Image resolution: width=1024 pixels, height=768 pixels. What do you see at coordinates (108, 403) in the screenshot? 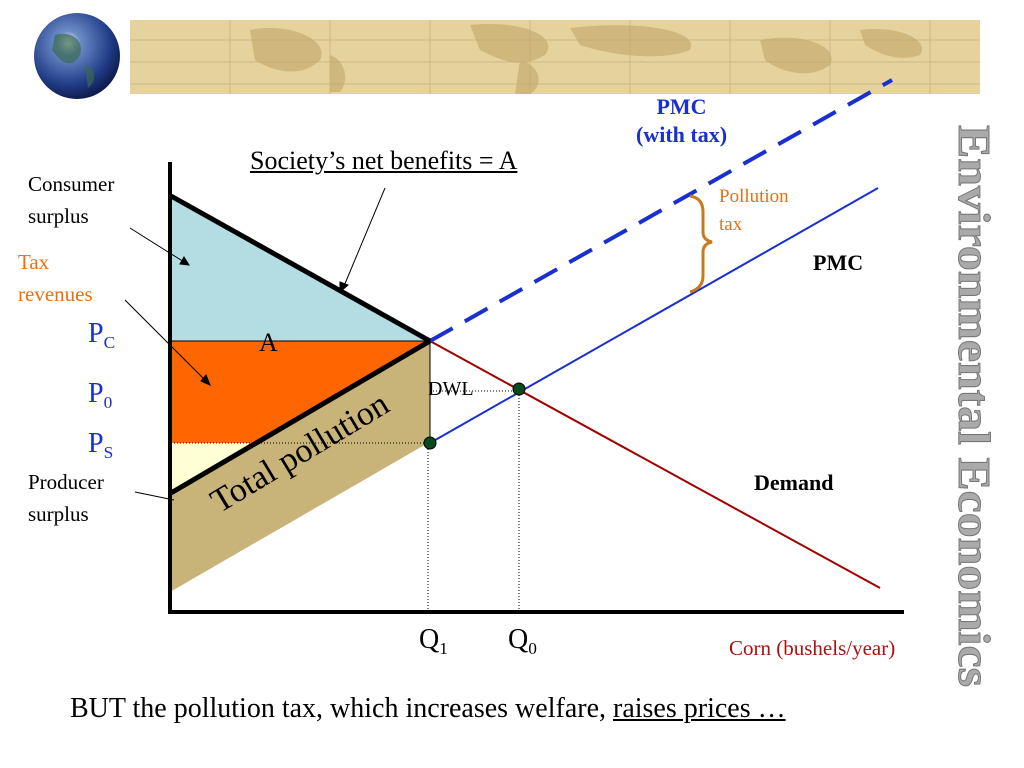
I see `price-p0-sub: 0` at bounding box center [108, 403].